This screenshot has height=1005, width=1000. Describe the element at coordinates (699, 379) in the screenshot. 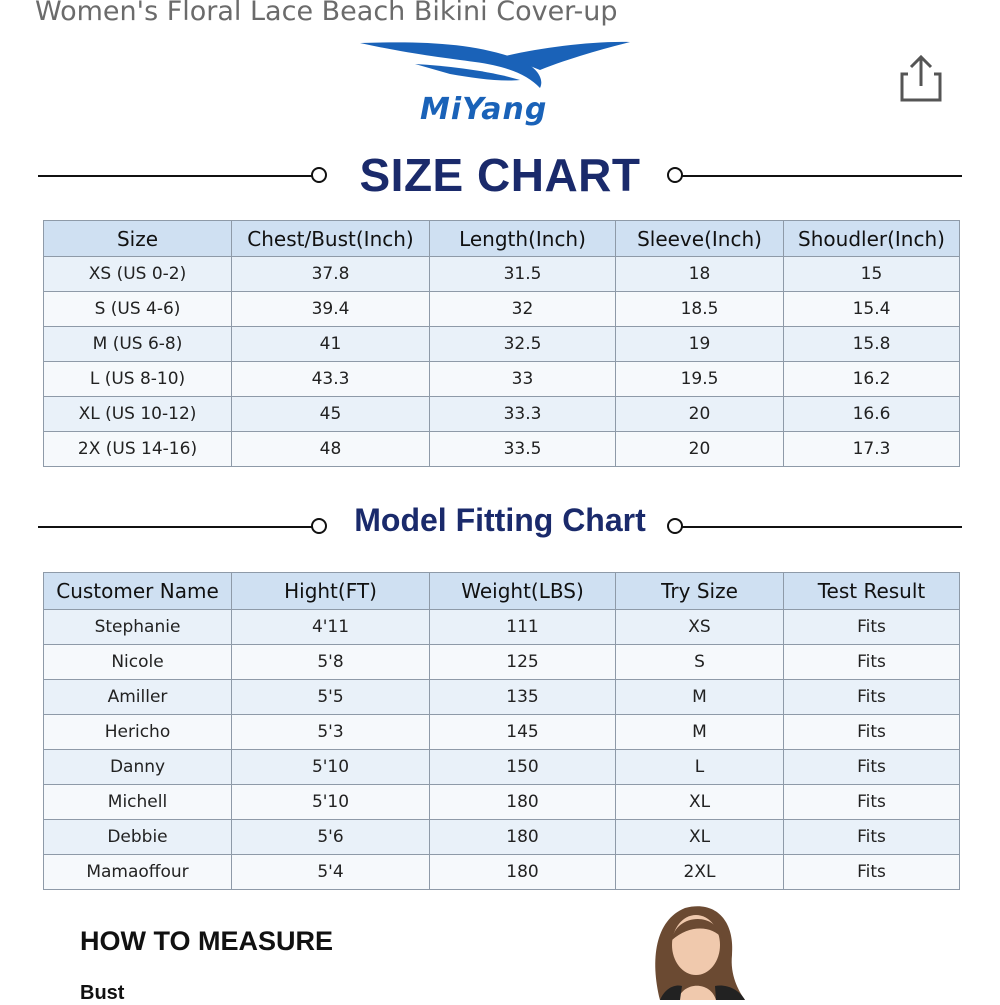

I see `table-cell: 19.5` at that location.